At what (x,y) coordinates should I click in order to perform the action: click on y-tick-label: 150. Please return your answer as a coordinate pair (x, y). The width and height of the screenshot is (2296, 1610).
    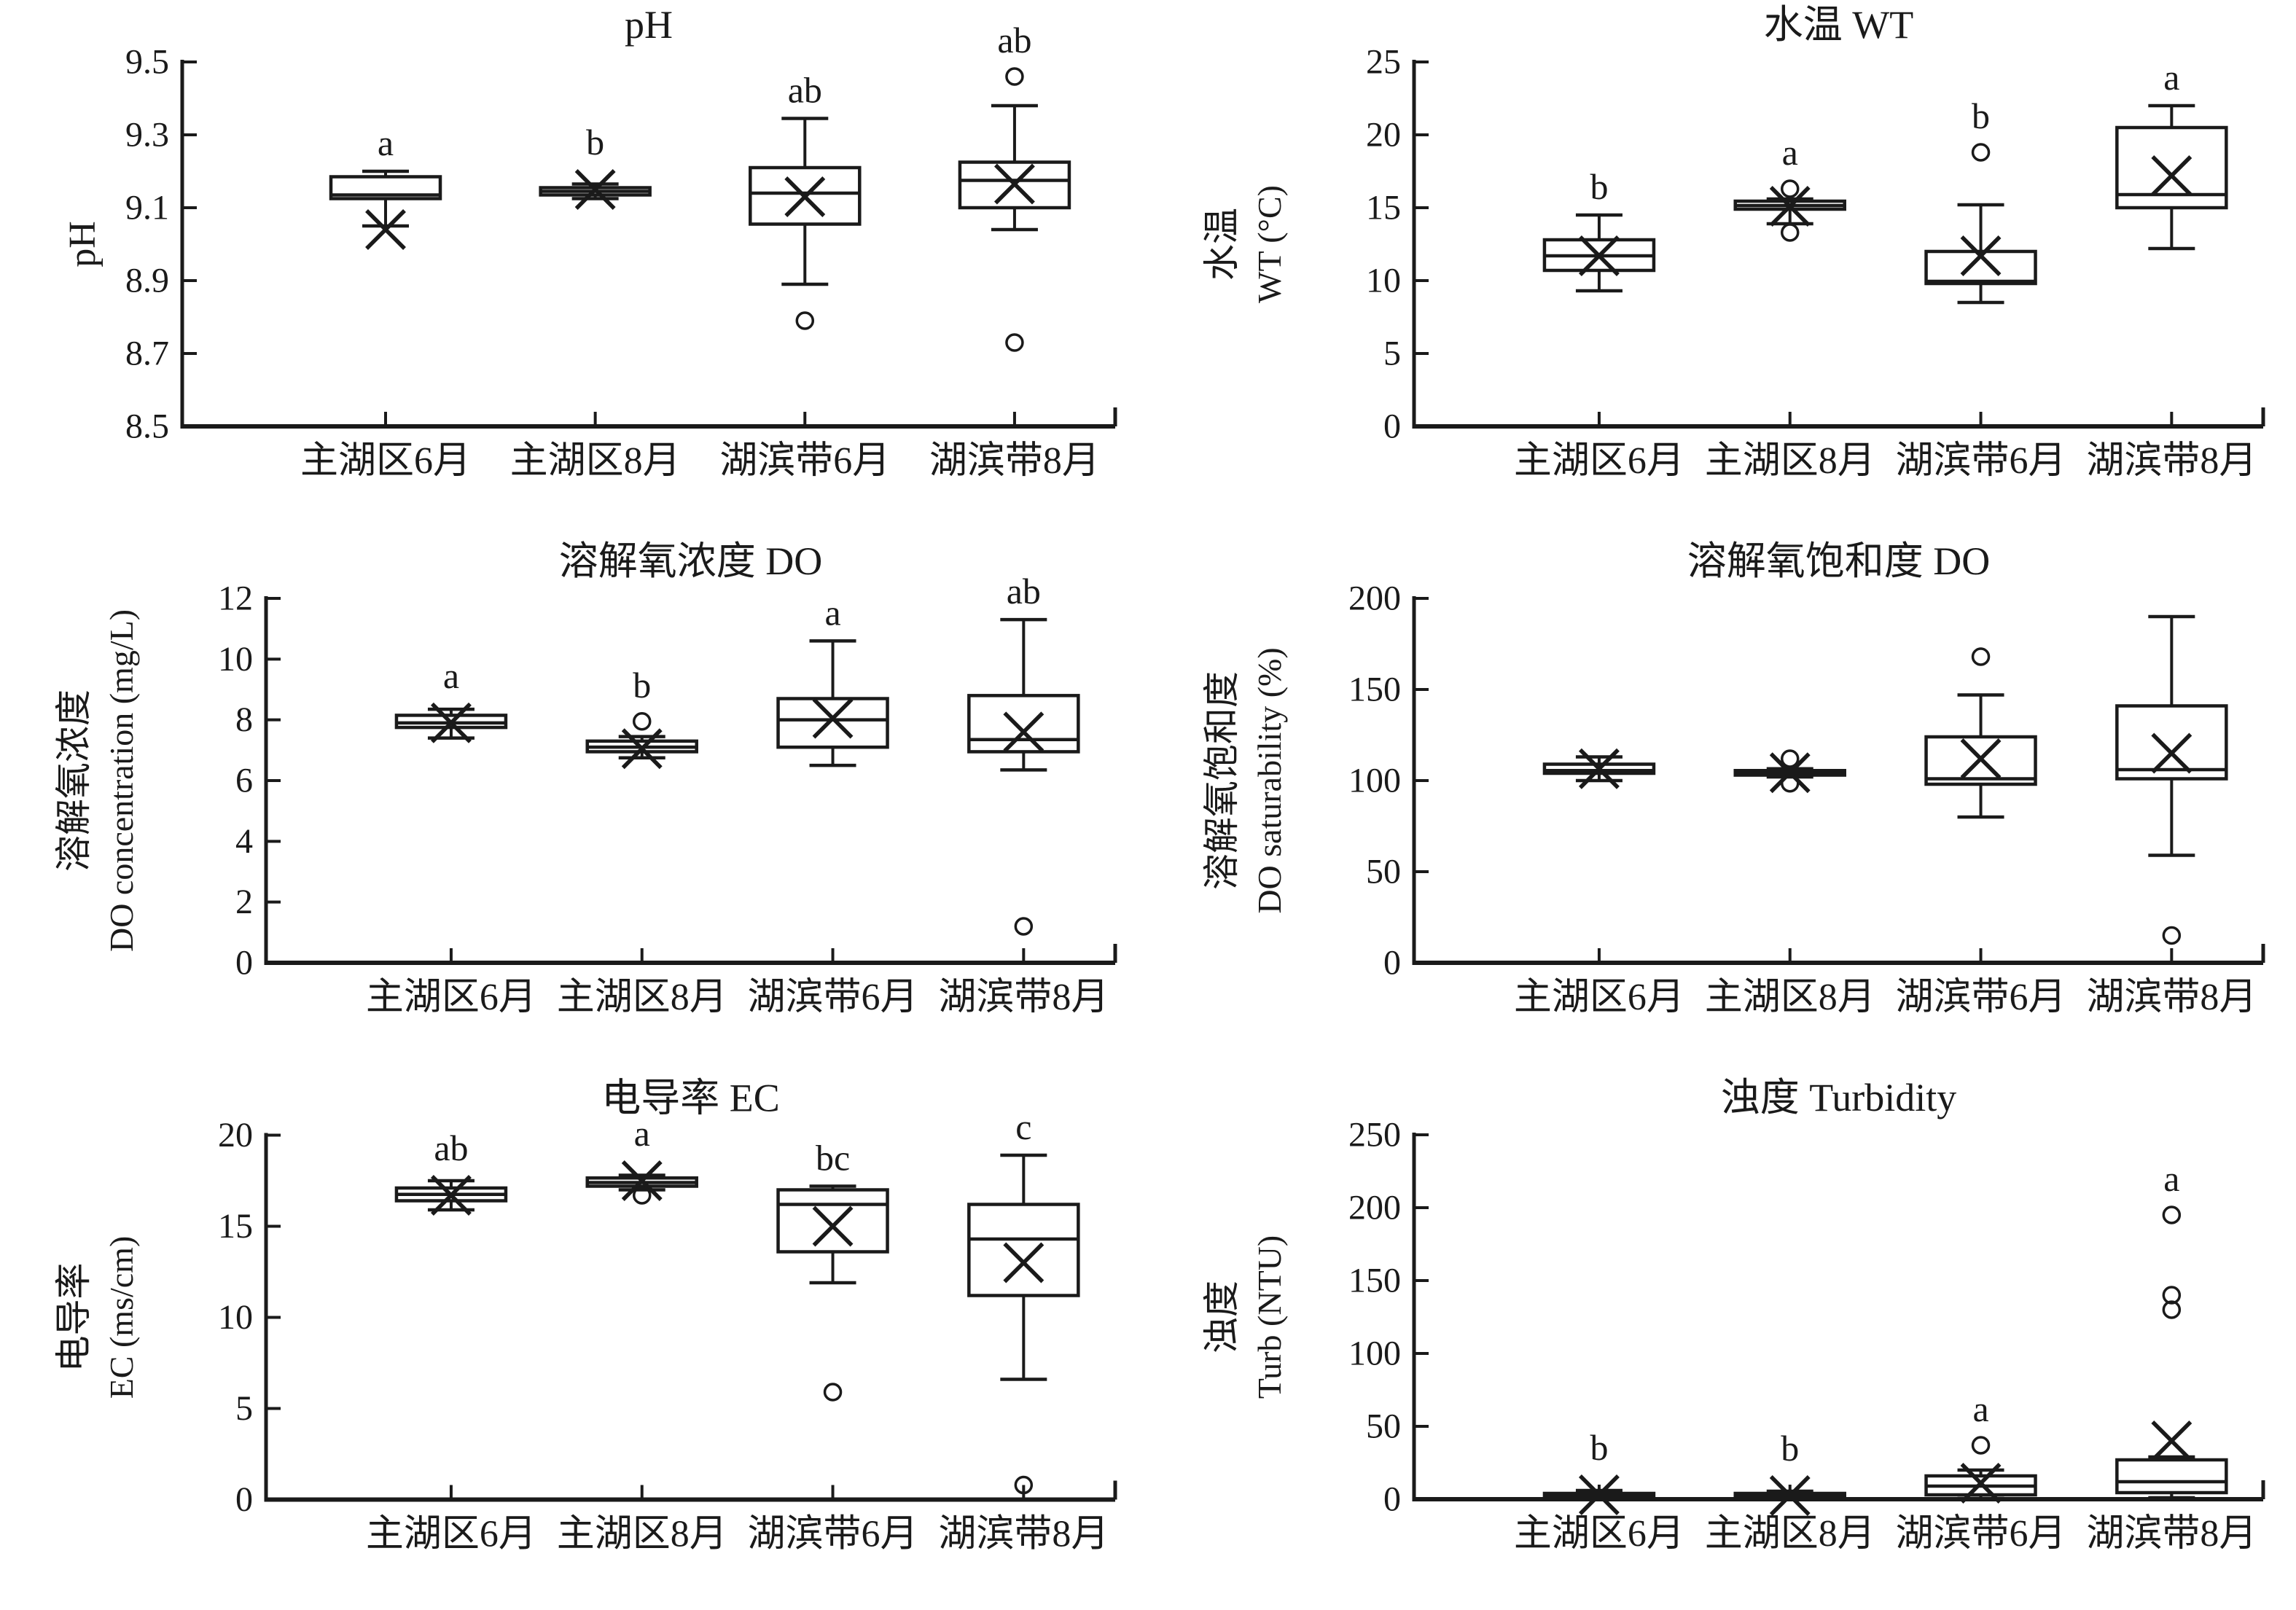
    Looking at the image, I should click on (1375, 1281).